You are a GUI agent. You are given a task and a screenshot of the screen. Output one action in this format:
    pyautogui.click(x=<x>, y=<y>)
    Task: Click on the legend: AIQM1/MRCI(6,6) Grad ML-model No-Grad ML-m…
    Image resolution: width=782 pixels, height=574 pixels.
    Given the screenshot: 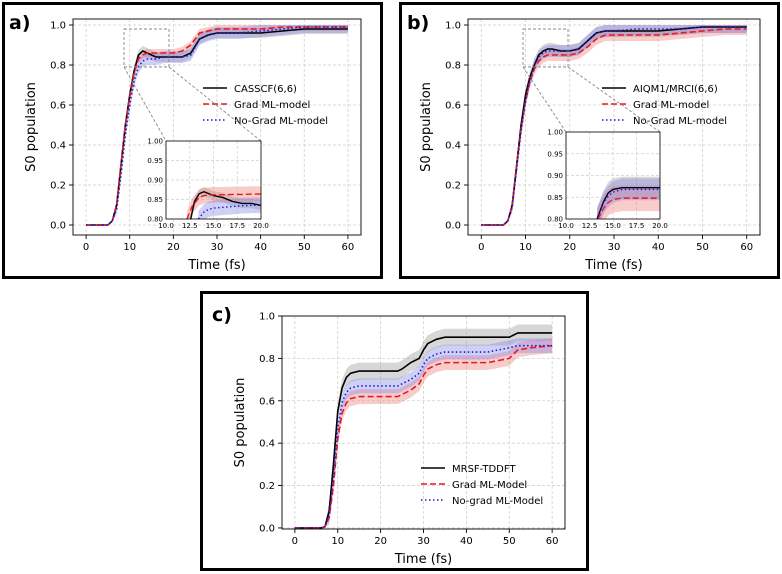 What is the action you would take?
    pyautogui.click(x=664, y=105)
    